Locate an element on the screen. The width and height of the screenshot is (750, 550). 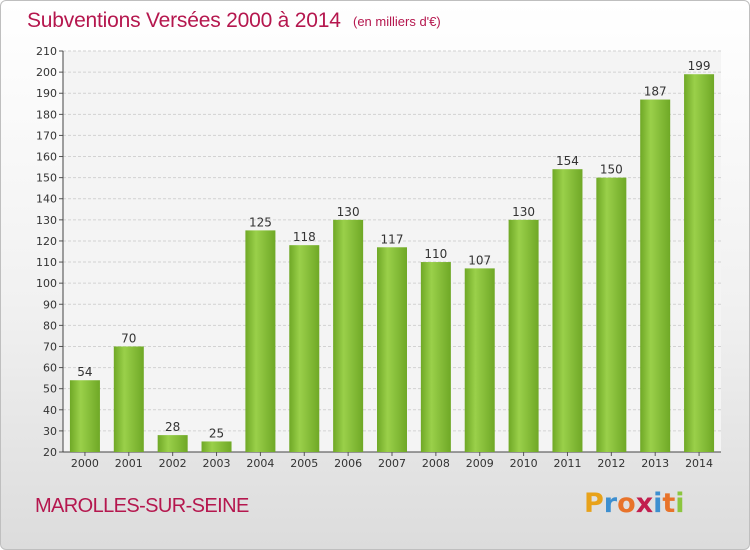
city-name: MAROLLES-SUR-SEINE is located at coordinates (142, 506).